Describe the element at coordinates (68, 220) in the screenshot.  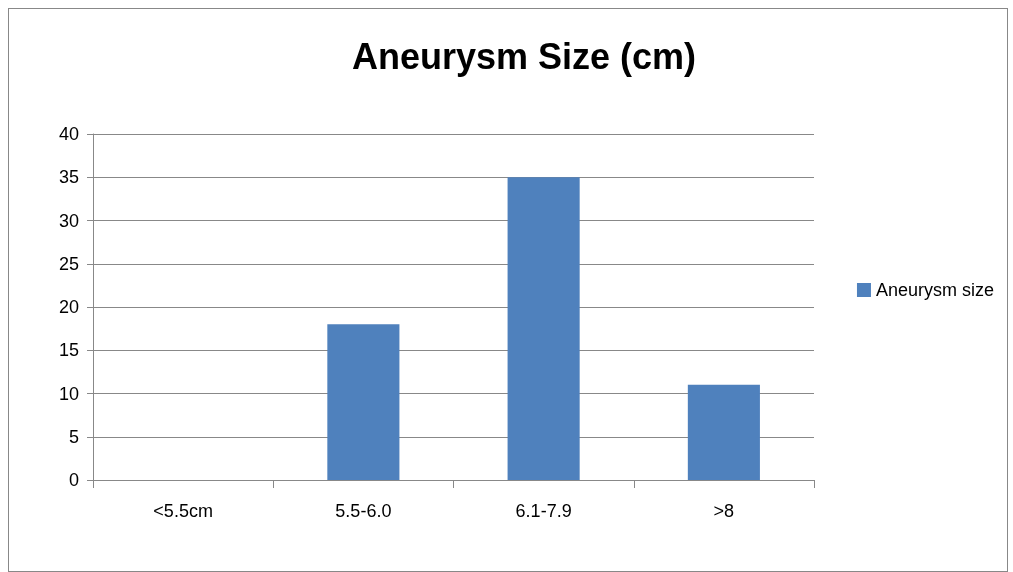
I see `y-tick-label: 30` at that location.